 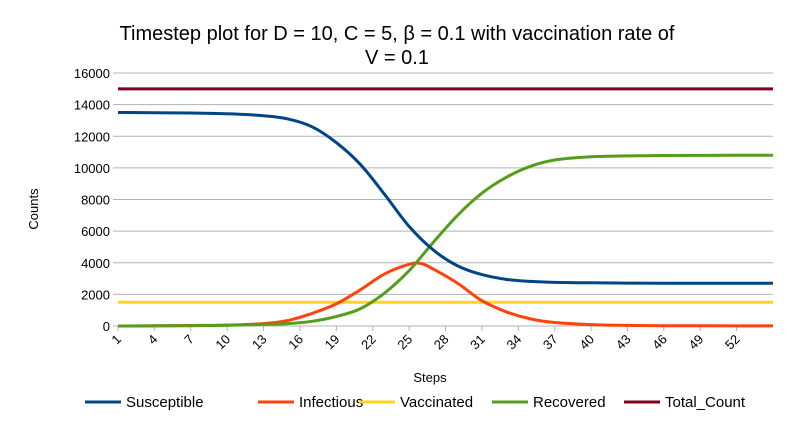 I want to click on x-axis-label: Steps, so click(x=430, y=377).